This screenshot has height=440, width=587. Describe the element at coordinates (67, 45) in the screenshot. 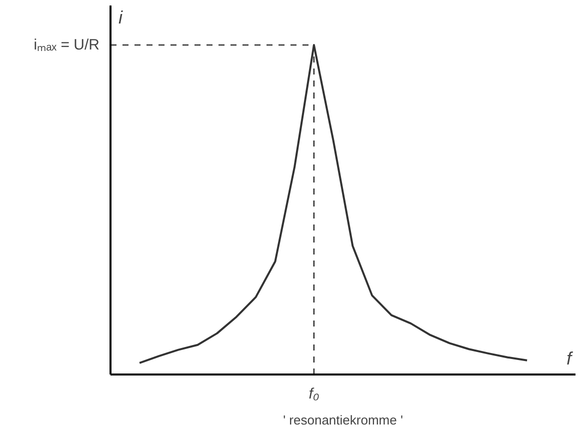

I see `ref-line-label: iₘₐₓ = U/R` at that location.